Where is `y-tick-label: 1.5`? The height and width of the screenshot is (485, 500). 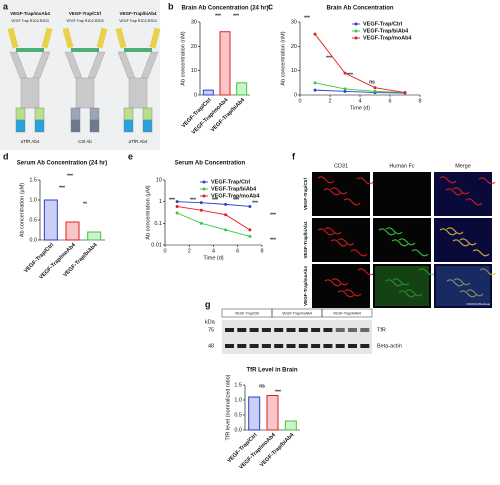
y-tick-label: 1.5 is located at coordinates (33, 180).